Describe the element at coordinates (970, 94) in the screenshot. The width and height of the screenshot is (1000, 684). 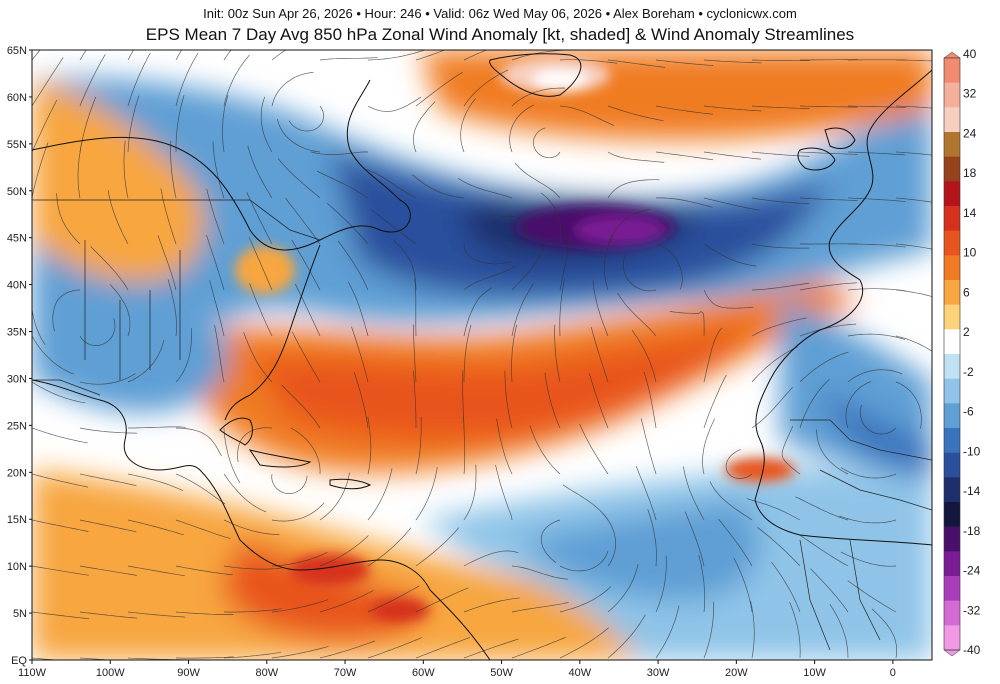
I see `colorbar-label: 32` at that location.